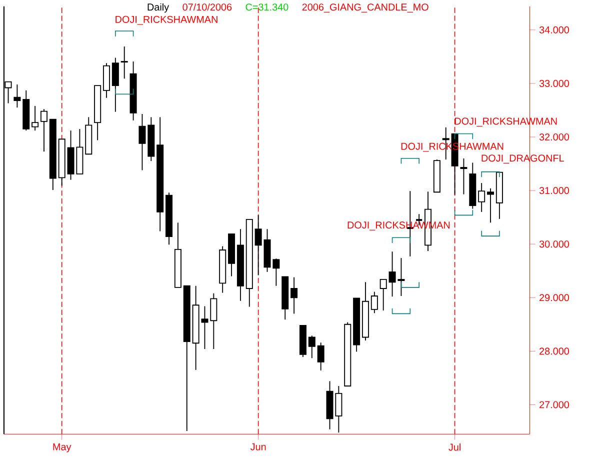 The height and width of the screenshot is (459, 600). What do you see at coordinates (554, 136) in the screenshot?
I see `y-tick-label: 32.000` at bounding box center [554, 136].